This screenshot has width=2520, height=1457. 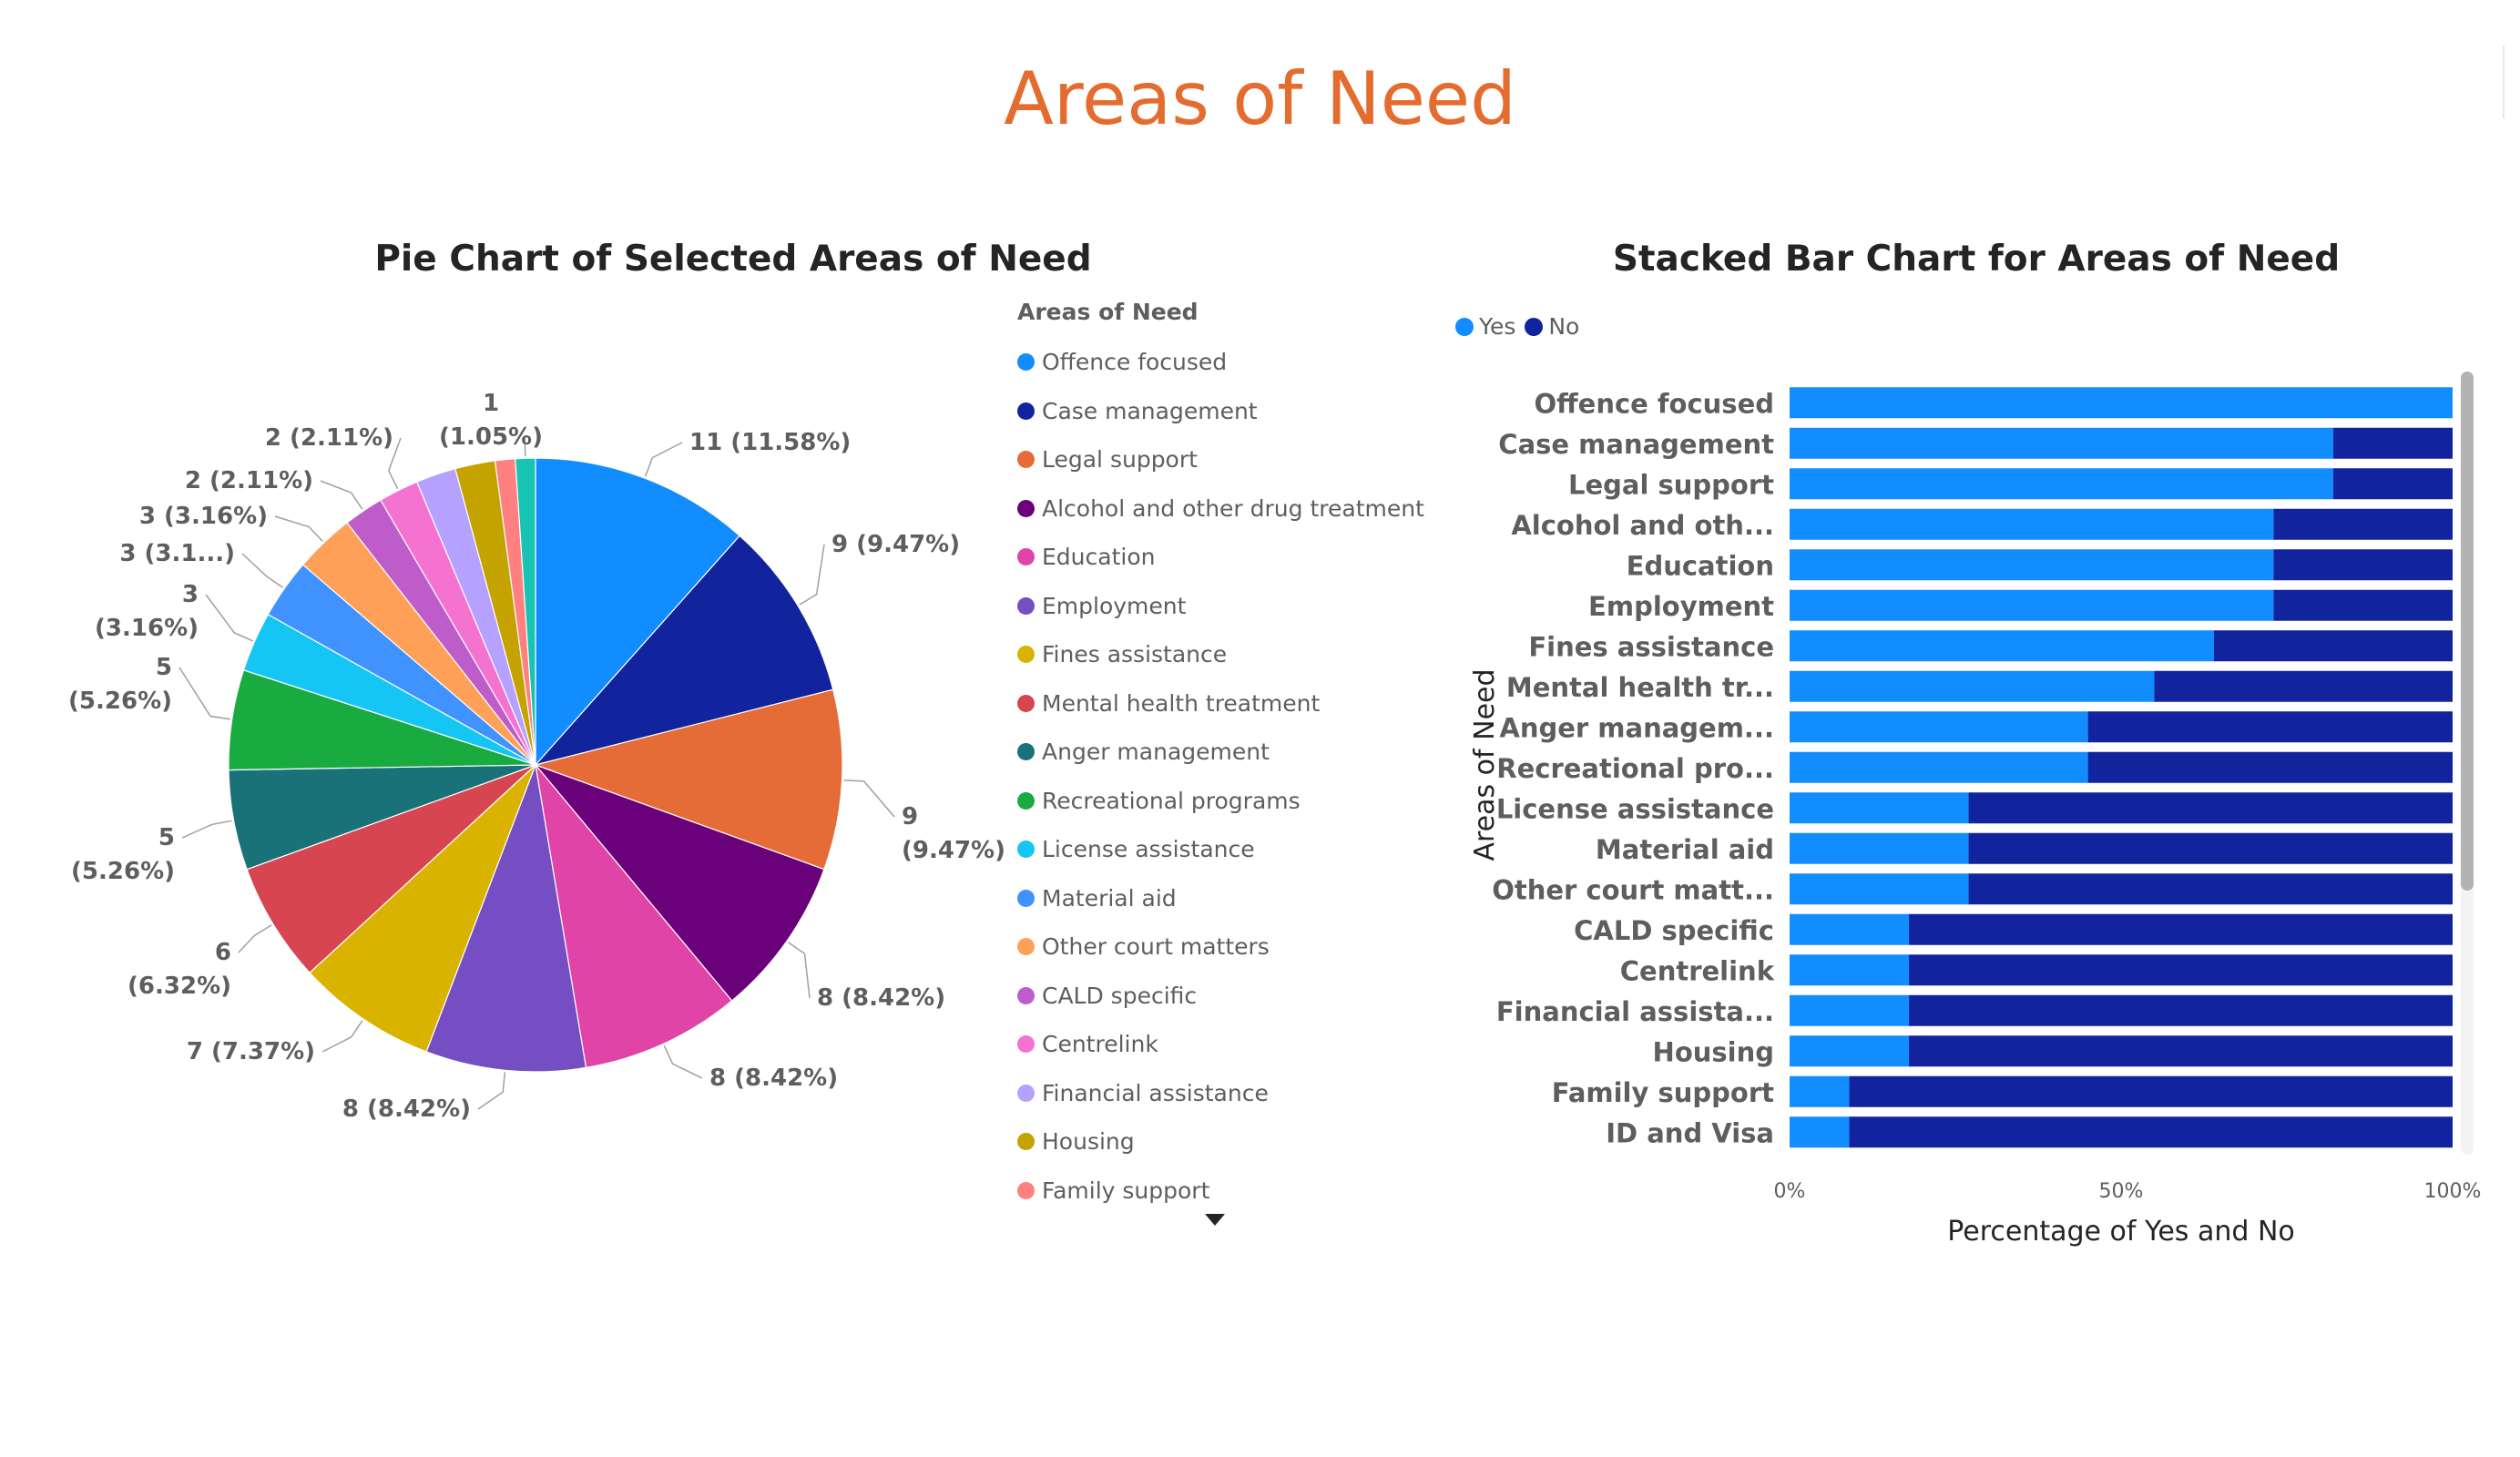 What do you see at coordinates (2151, 1132) in the screenshot?
I see `bar-no-id-and-visa` at bounding box center [2151, 1132].